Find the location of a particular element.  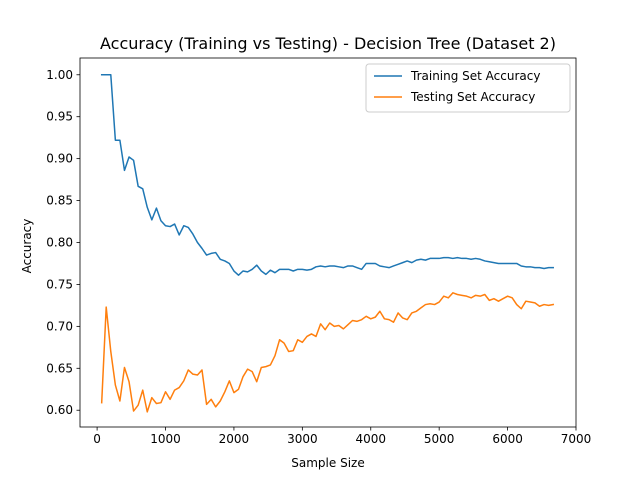

y-tick-label: 0.95 is located at coordinates (59, 117).